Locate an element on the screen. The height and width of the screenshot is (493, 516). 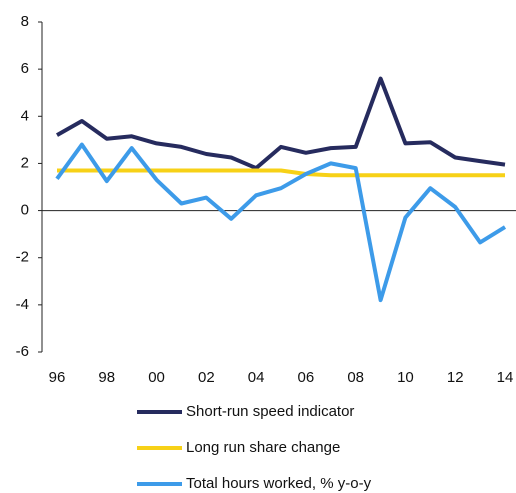
y-tick-label: 0 is located at coordinates (25, 210).